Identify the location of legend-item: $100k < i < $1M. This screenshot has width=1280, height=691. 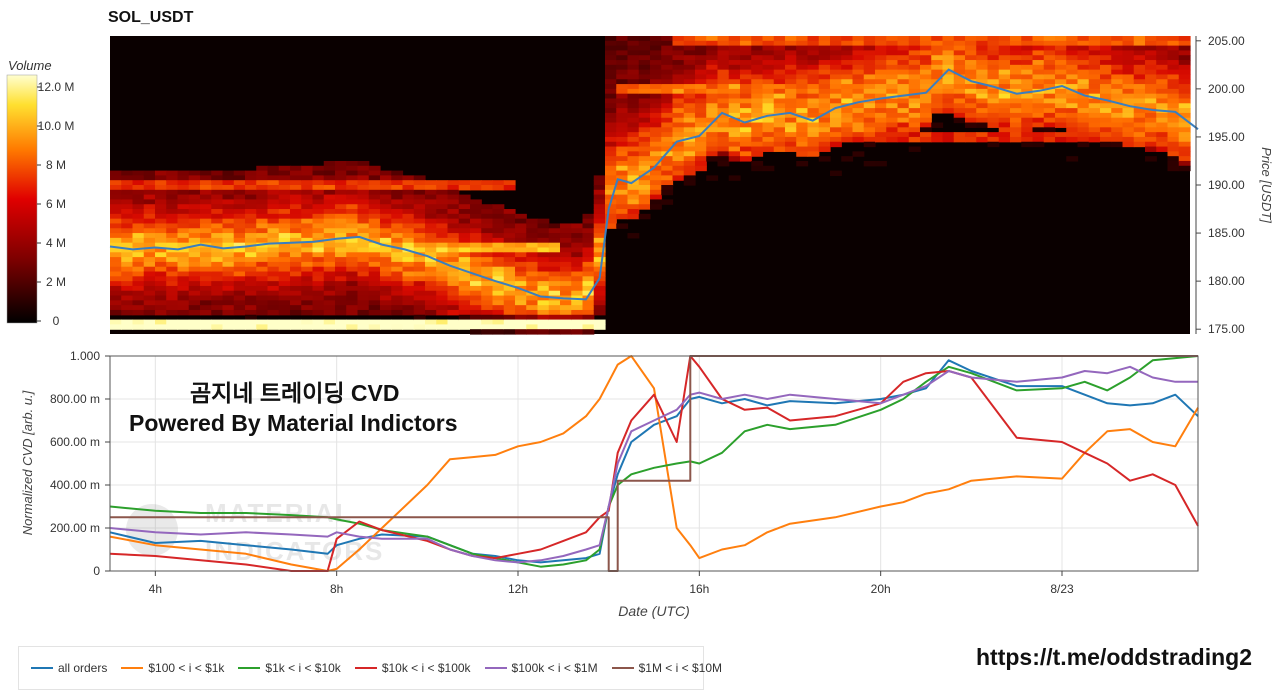
(541, 668).